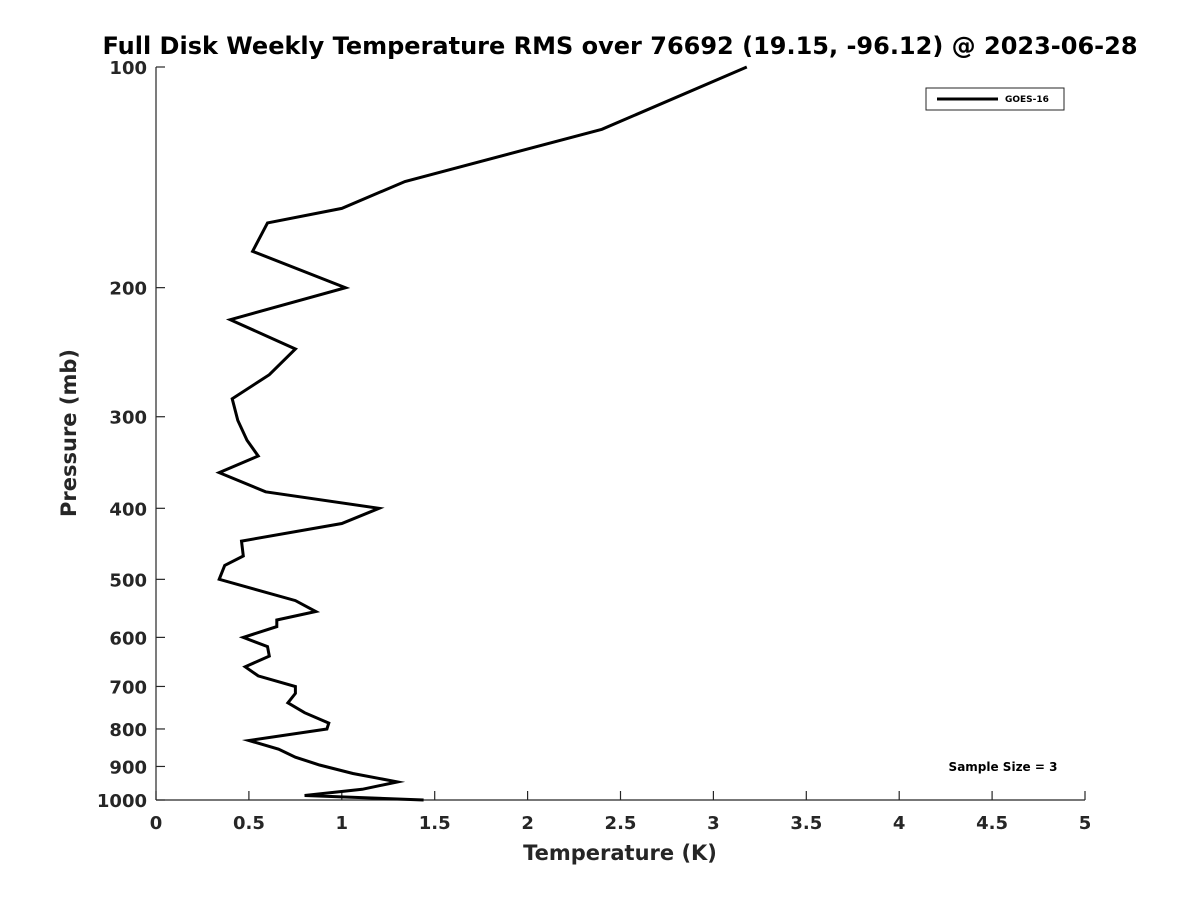 The image size is (1200, 900). Describe the element at coordinates (342, 823) in the screenshot. I see `x-tick-label: 1` at that location.